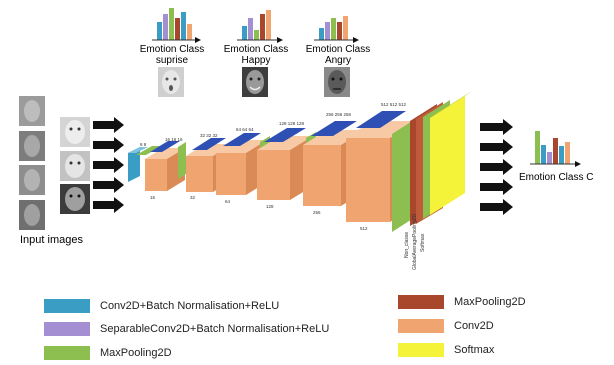 Image resolution: width=614 pixels, height=365 pixels. What do you see at coordinates (51, 240) in the screenshot?
I see `input-images-label: Input images` at bounding box center [51, 240].